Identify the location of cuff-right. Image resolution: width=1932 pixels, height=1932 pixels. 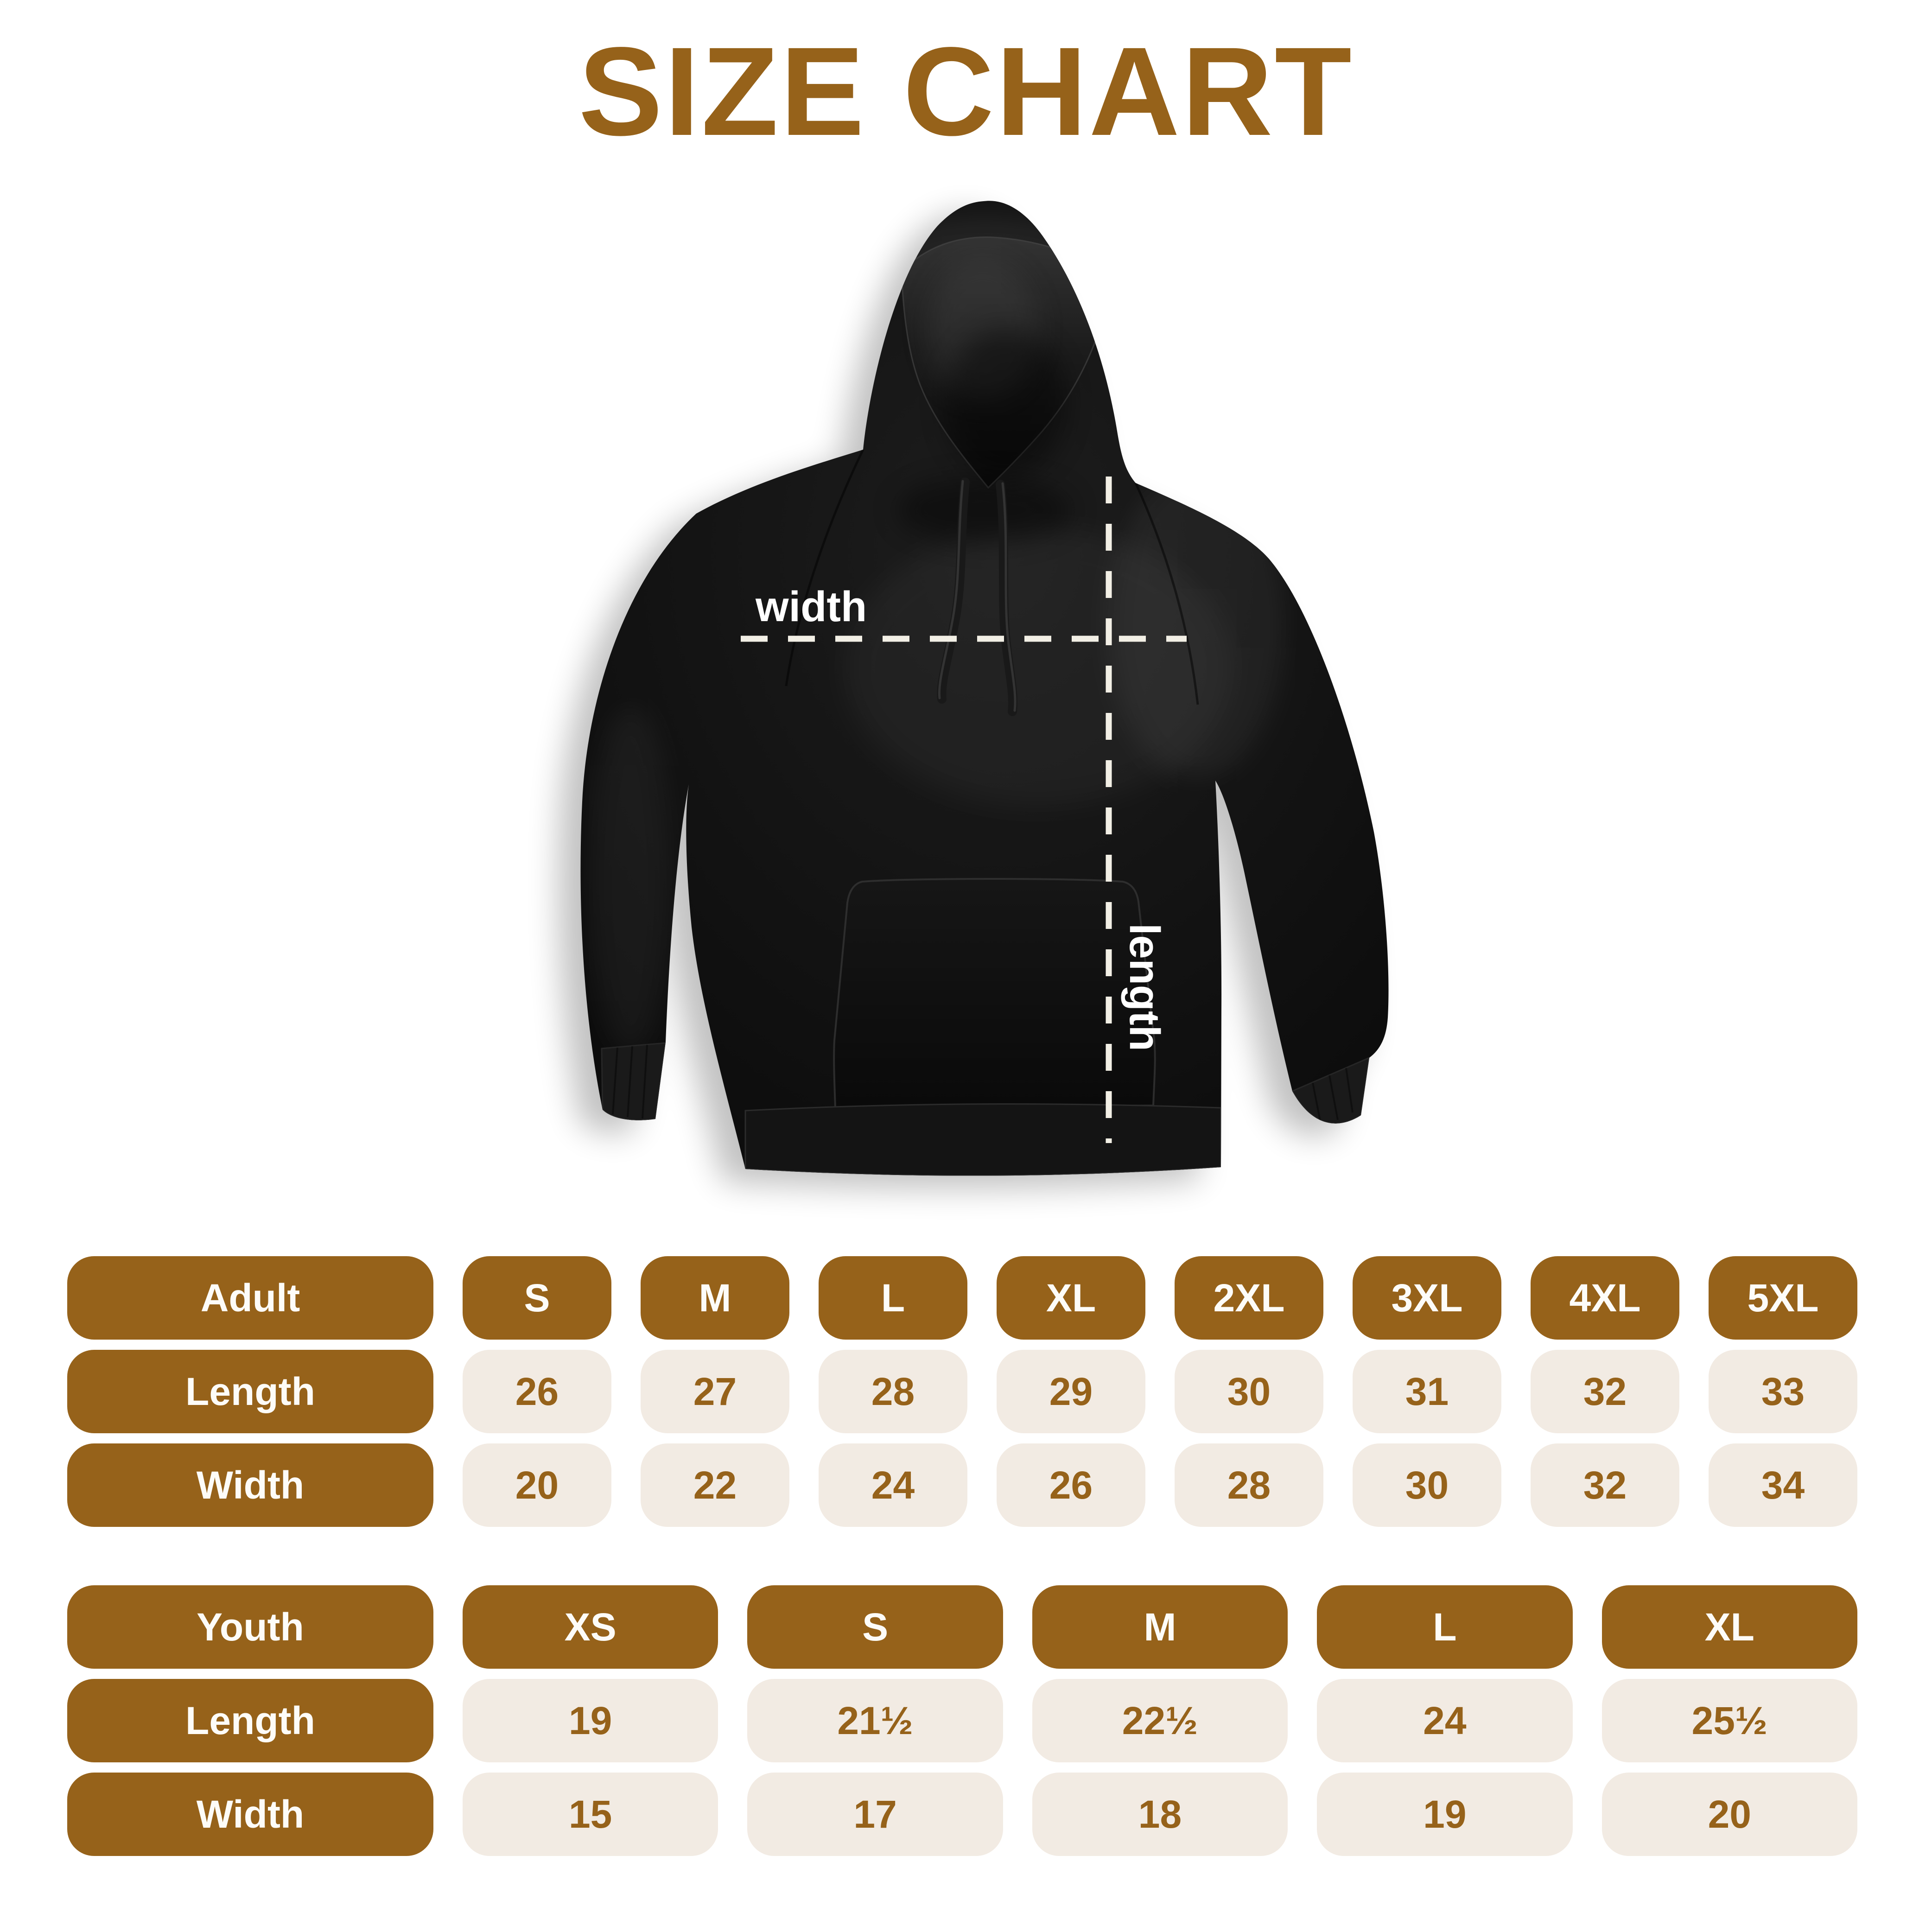
(1330, 1090).